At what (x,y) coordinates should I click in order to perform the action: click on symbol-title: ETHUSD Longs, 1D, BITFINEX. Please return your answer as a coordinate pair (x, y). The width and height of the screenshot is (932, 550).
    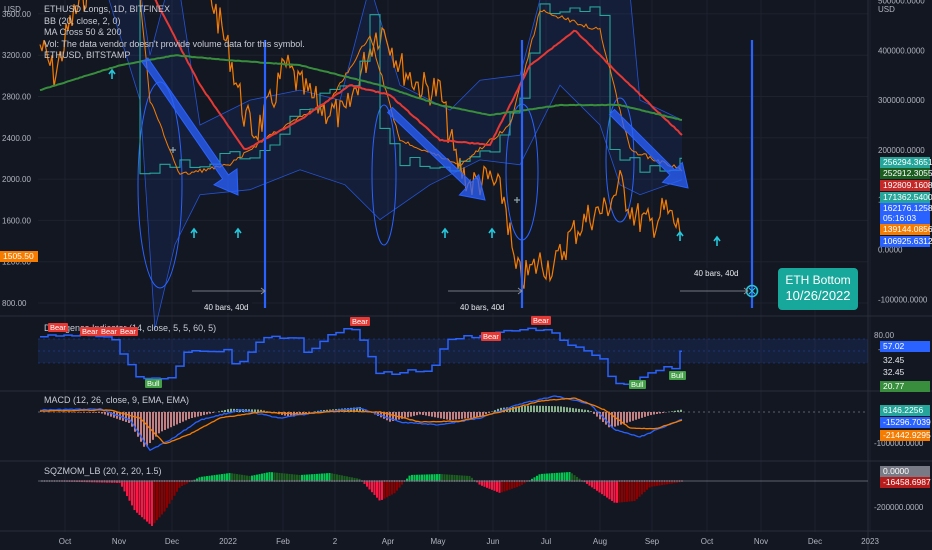
    Looking at the image, I should click on (107, 9).